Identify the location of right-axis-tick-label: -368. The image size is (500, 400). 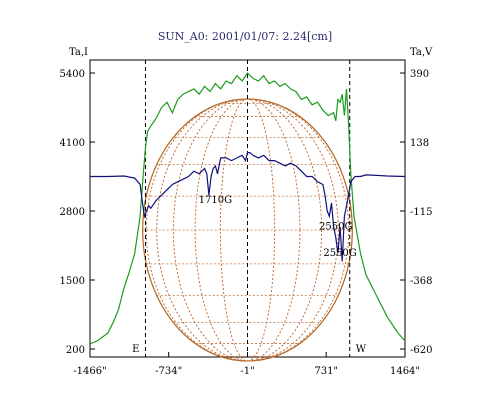
(421, 281).